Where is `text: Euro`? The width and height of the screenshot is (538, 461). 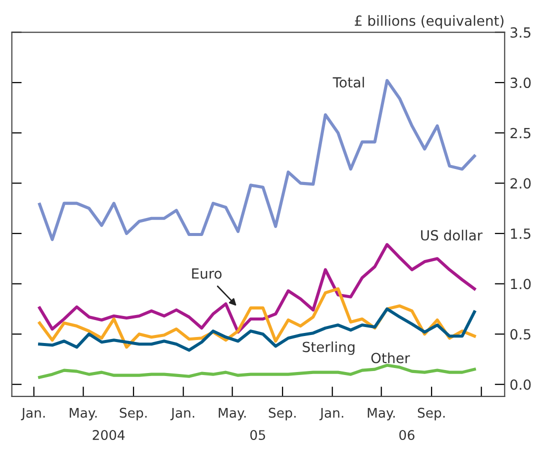 text: Euro is located at coordinates (207, 273).